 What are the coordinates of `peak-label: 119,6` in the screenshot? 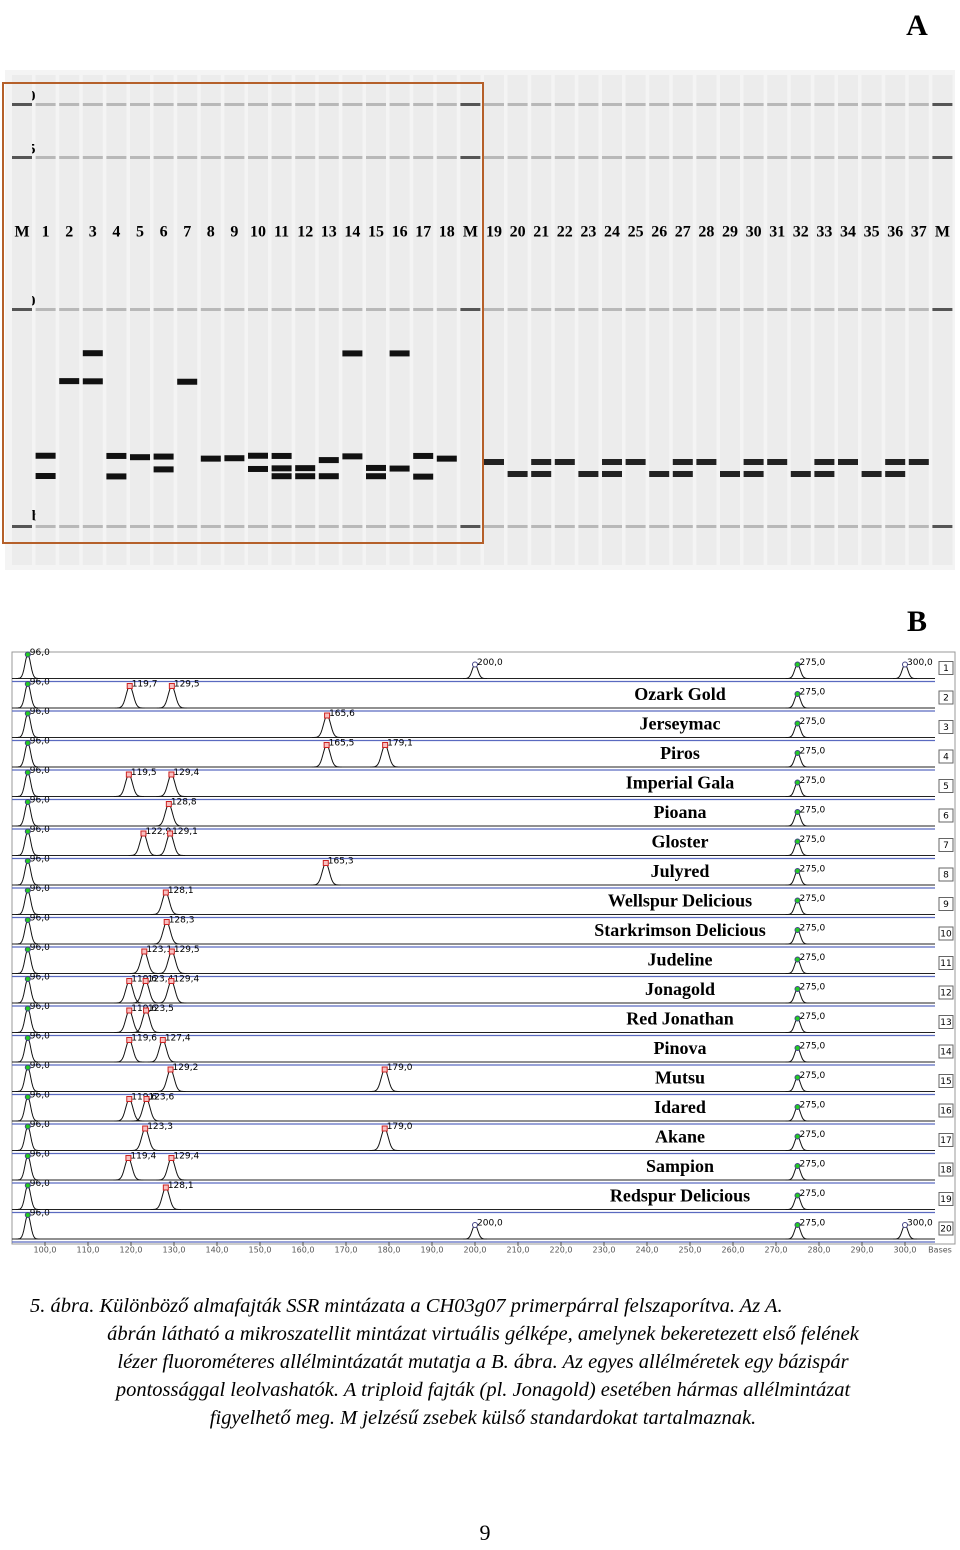 It's located at (144, 1039).